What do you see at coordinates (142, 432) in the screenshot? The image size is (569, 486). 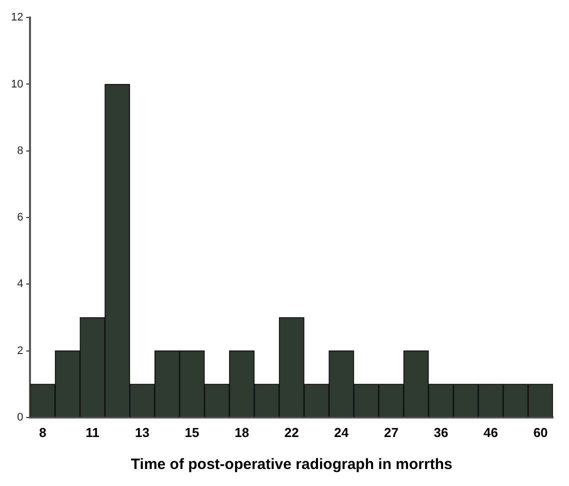 I see `x-tick-label: 13` at bounding box center [142, 432].